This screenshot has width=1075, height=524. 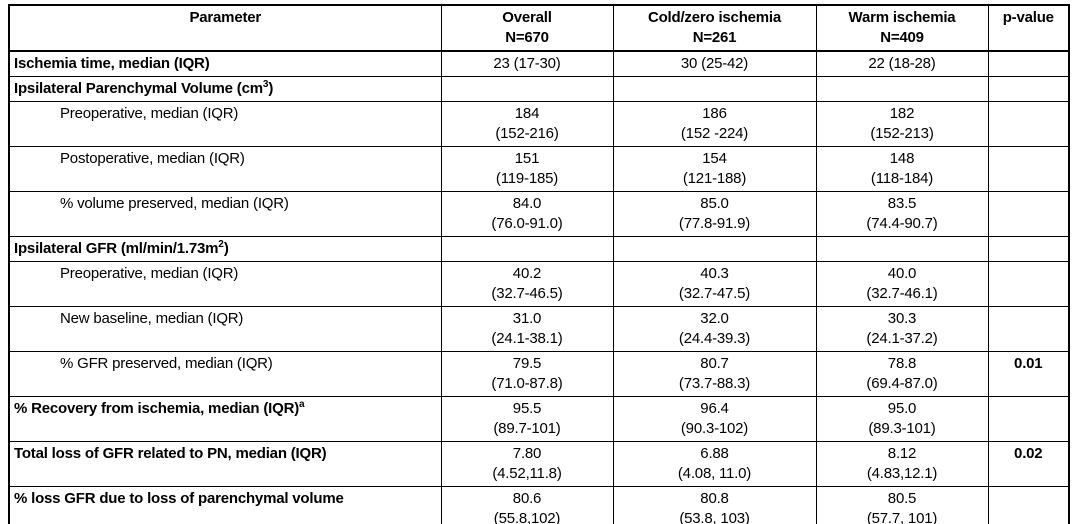 I want to click on parameter-cell: % volume preserved, median (IQR), so click(x=225, y=214).